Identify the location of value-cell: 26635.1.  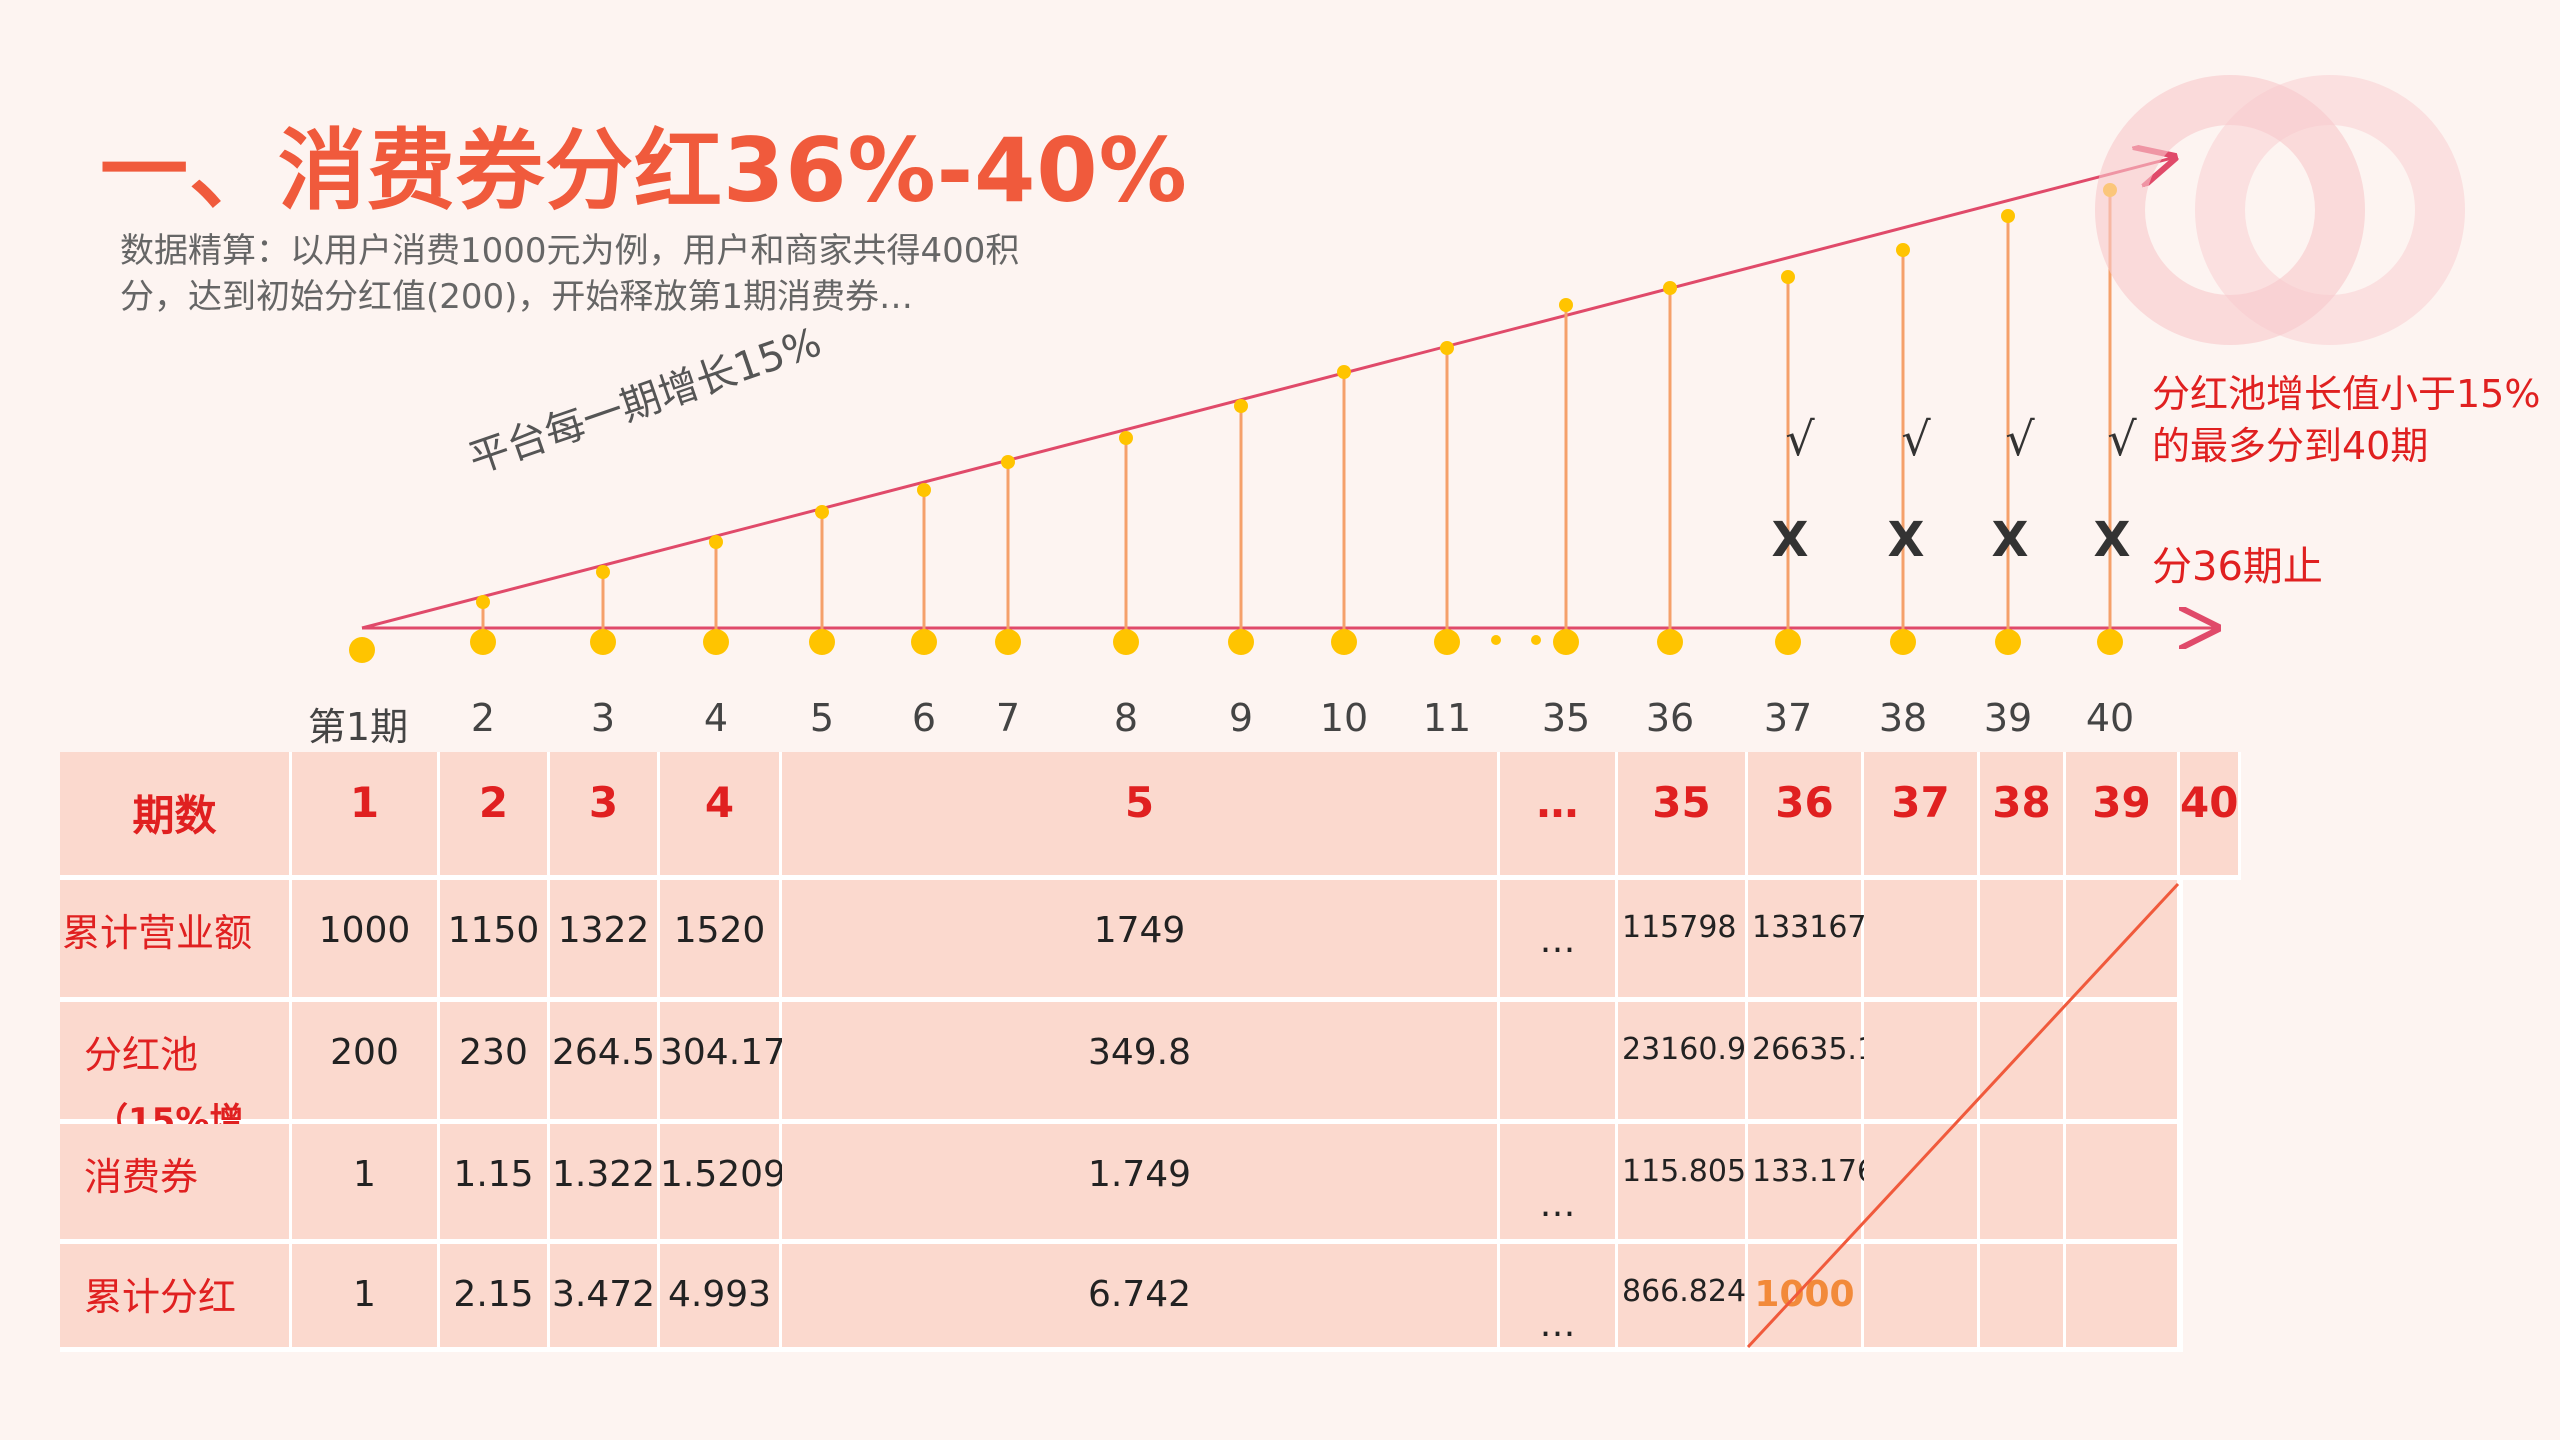
(1812, 1063).